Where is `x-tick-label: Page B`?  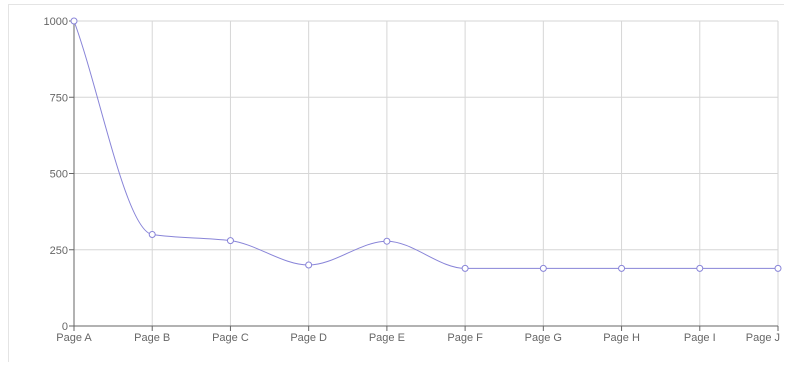 x-tick-label: Page B is located at coordinates (152, 338).